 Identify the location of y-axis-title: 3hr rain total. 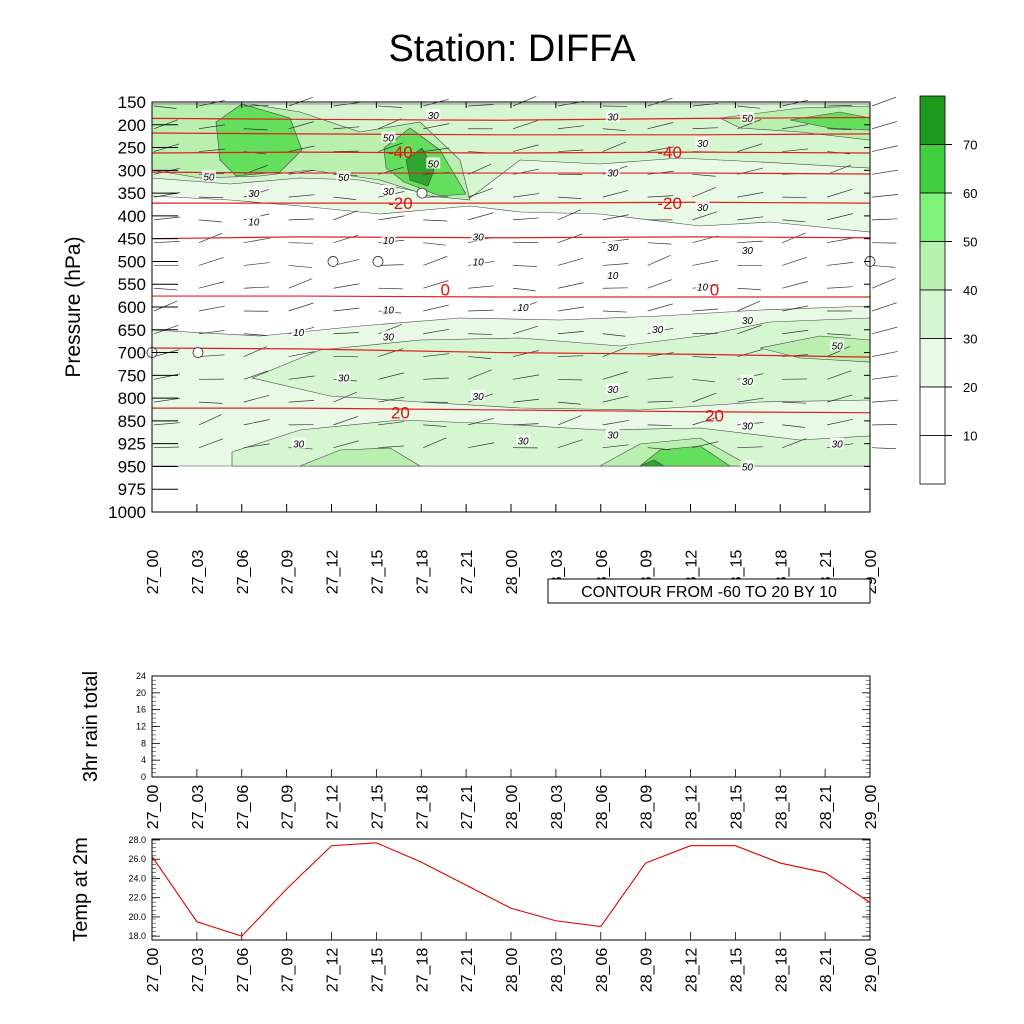
(91, 726).